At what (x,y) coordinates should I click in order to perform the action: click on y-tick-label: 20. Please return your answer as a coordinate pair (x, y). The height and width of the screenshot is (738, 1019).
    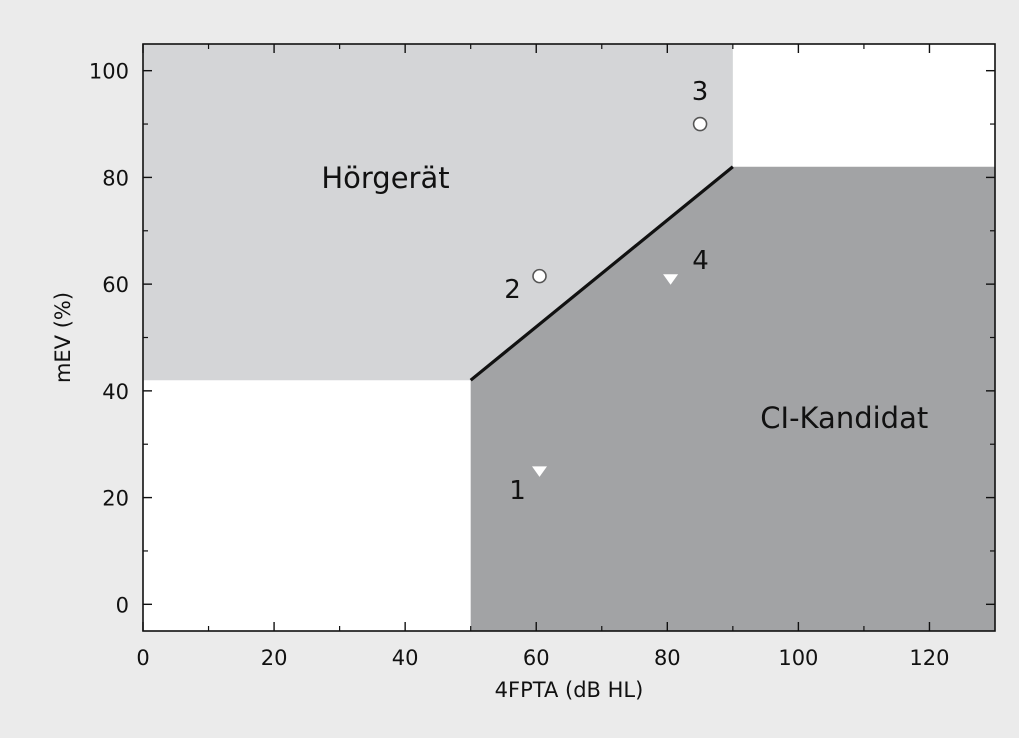
    Looking at the image, I should click on (115, 499).